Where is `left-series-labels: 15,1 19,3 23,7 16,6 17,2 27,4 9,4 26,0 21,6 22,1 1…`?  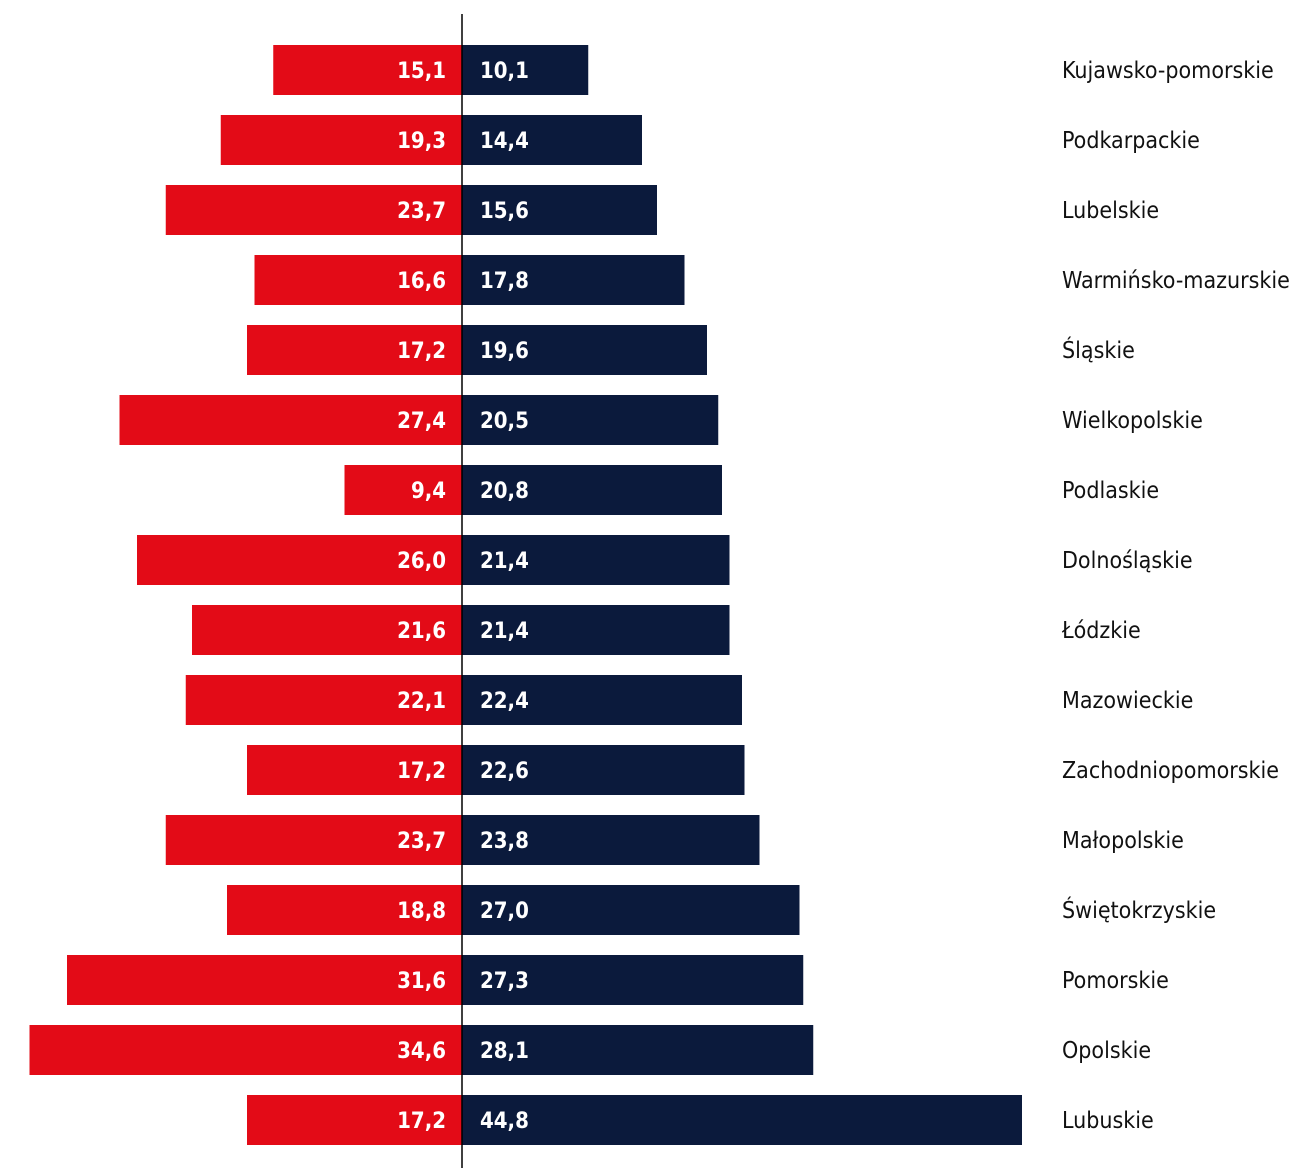 left-series-labels: 15,1 19,3 23,7 16,6 17,2 27,4 9,4 26,0 21,6 22,1 1… is located at coordinates (421, 596).